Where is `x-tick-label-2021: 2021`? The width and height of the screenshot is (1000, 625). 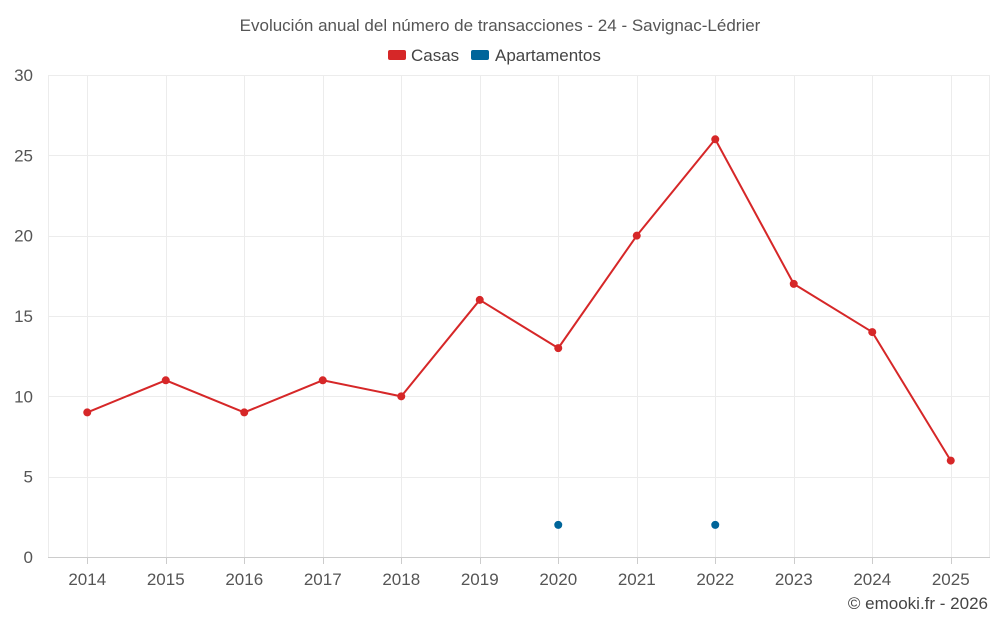
x-tick-label-2021: 2021 is located at coordinates (637, 579).